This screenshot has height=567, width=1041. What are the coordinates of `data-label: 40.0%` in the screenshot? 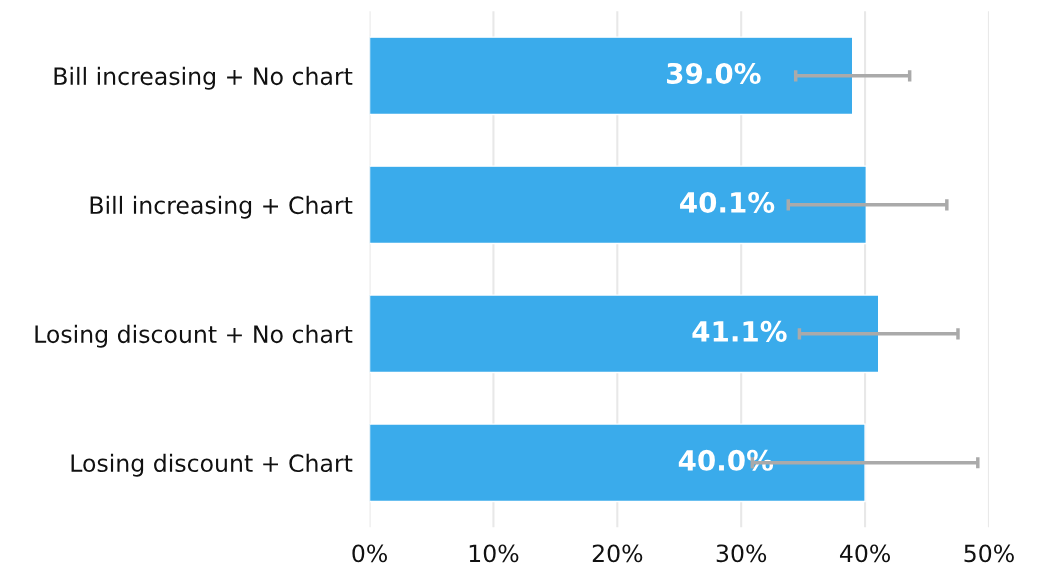 It's located at (726, 460).